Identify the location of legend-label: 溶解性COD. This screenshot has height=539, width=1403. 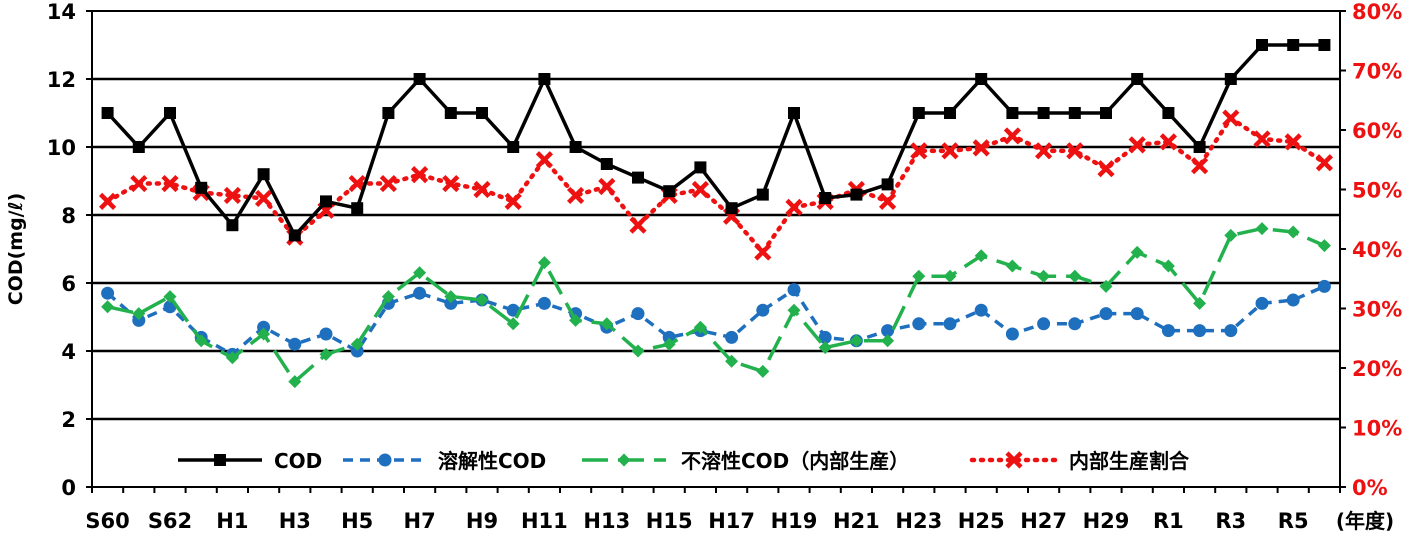
(492, 461).